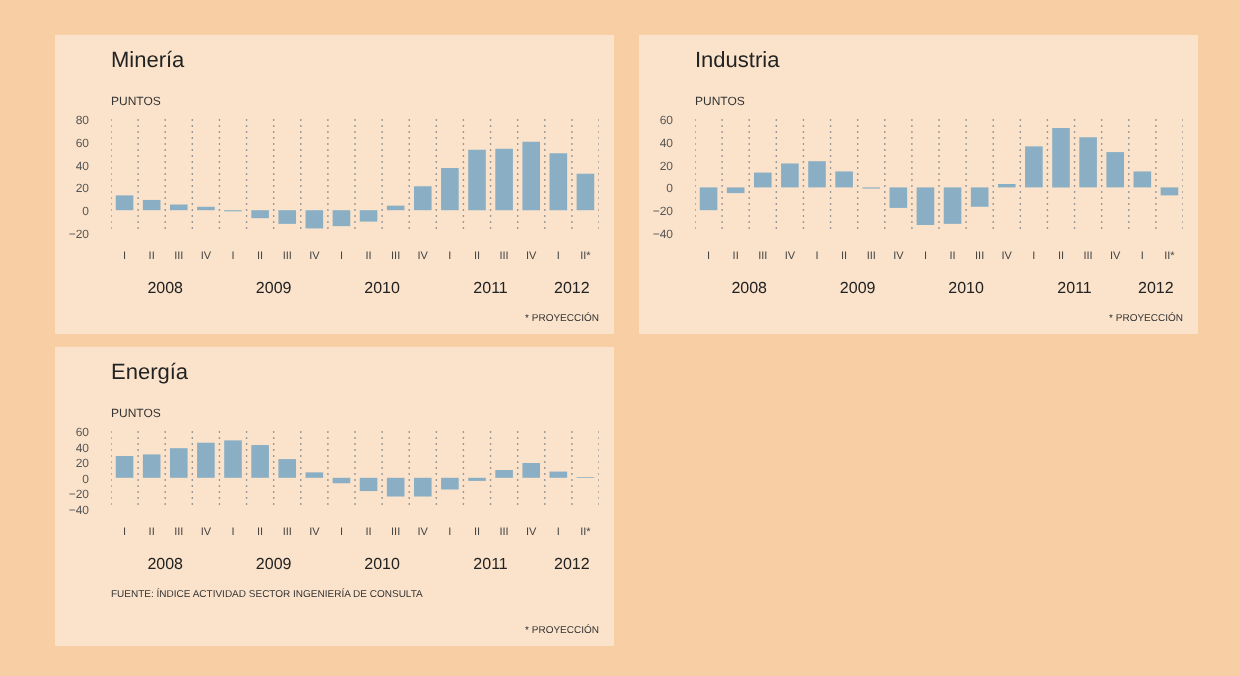  I want to click on chart-title: Energía, so click(150, 373).